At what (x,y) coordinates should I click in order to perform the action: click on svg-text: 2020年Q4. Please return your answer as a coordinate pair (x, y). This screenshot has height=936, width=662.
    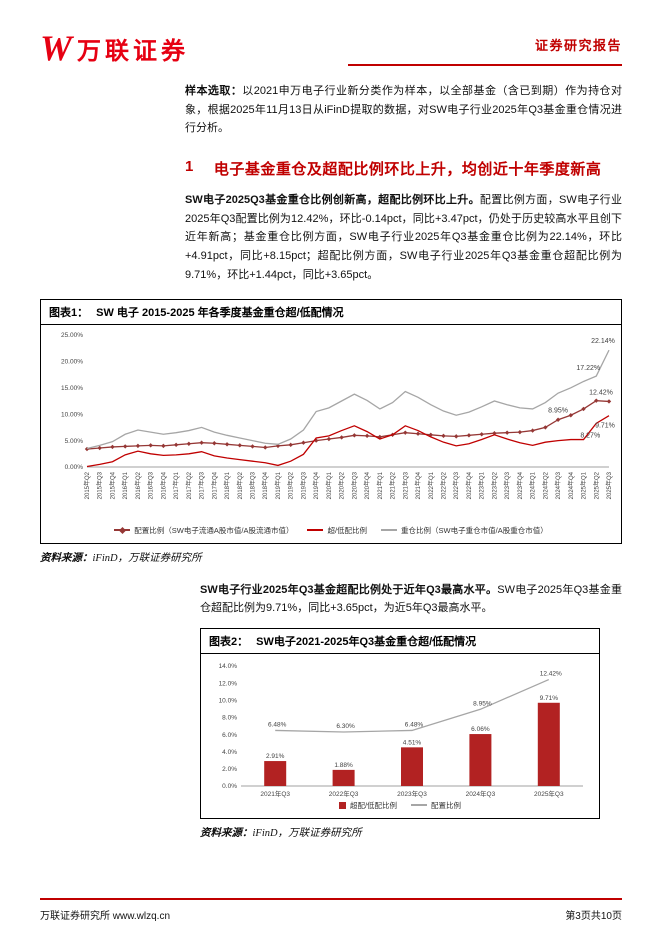
    Looking at the image, I should click on (367, 485).